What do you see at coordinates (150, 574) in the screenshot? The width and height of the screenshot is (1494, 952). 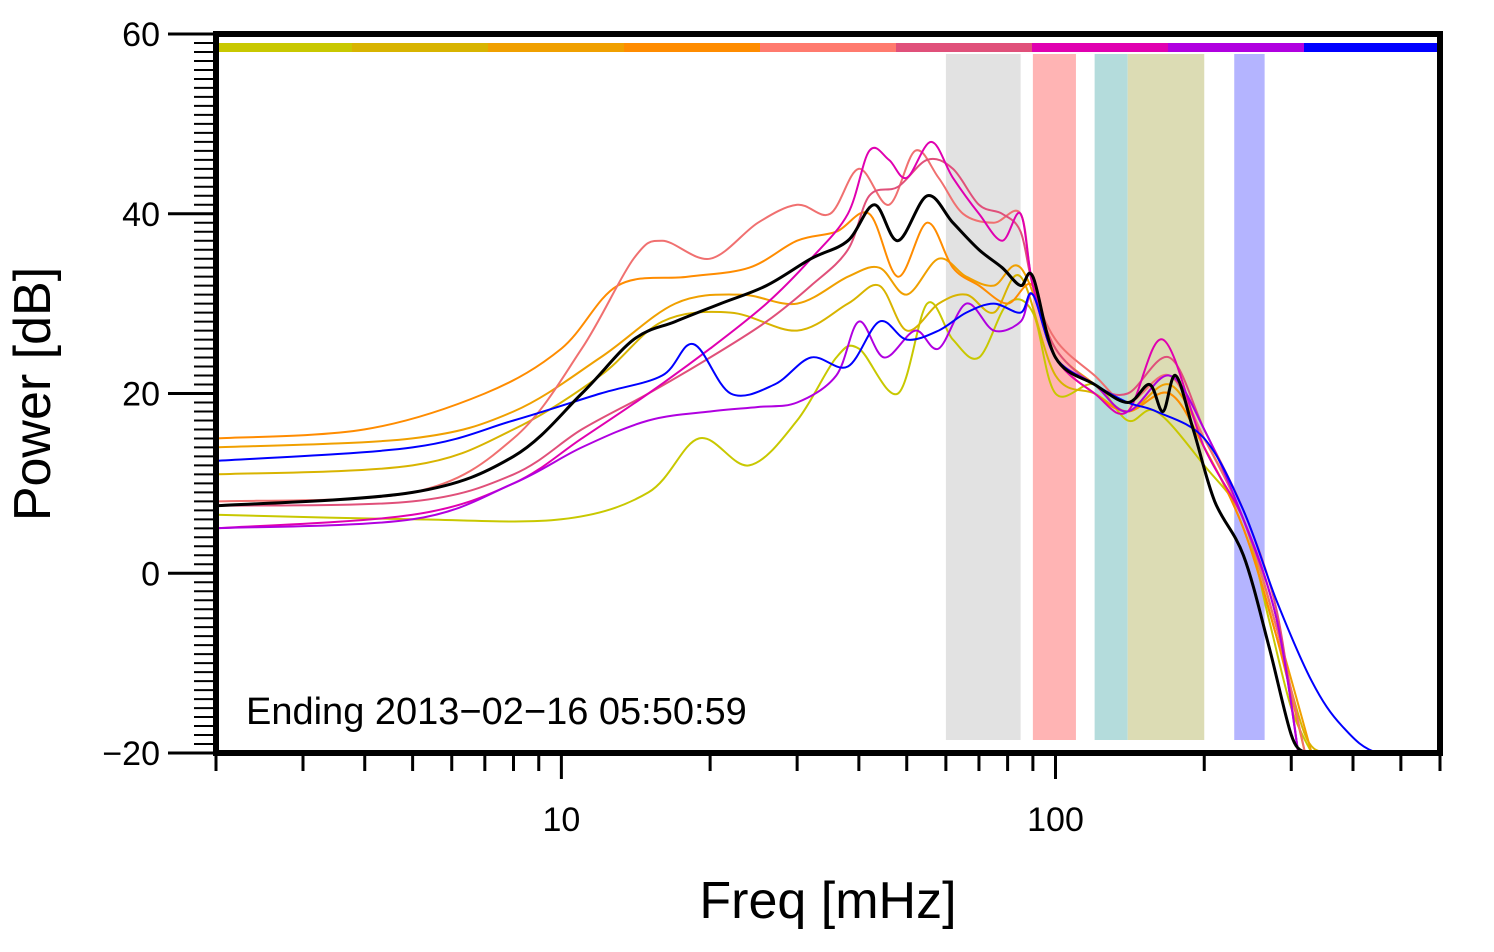 I see `y-tick-label: 0` at bounding box center [150, 574].